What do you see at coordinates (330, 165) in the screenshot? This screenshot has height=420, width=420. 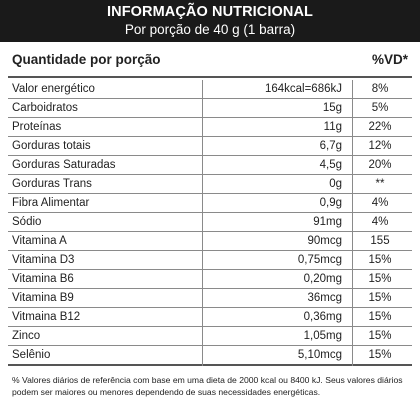 I see `nutrient-amount: 4,5g` at bounding box center [330, 165].